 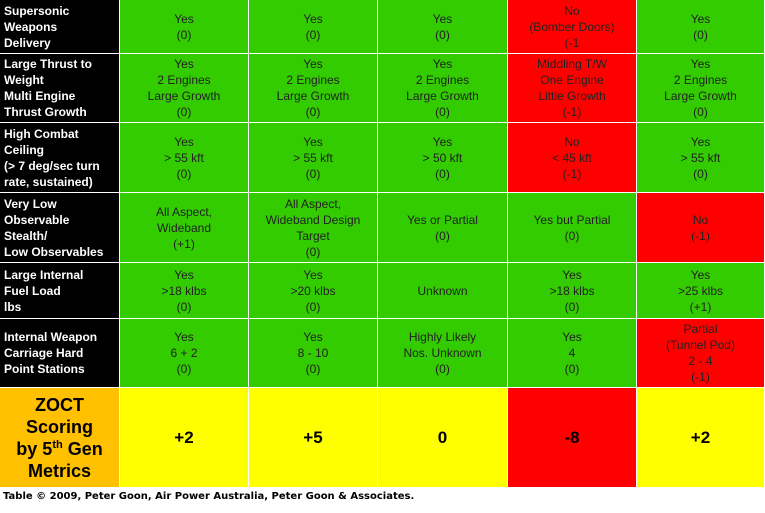 I want to click on table-cell: Yes but Partial (0), so click(x=572, y=227).